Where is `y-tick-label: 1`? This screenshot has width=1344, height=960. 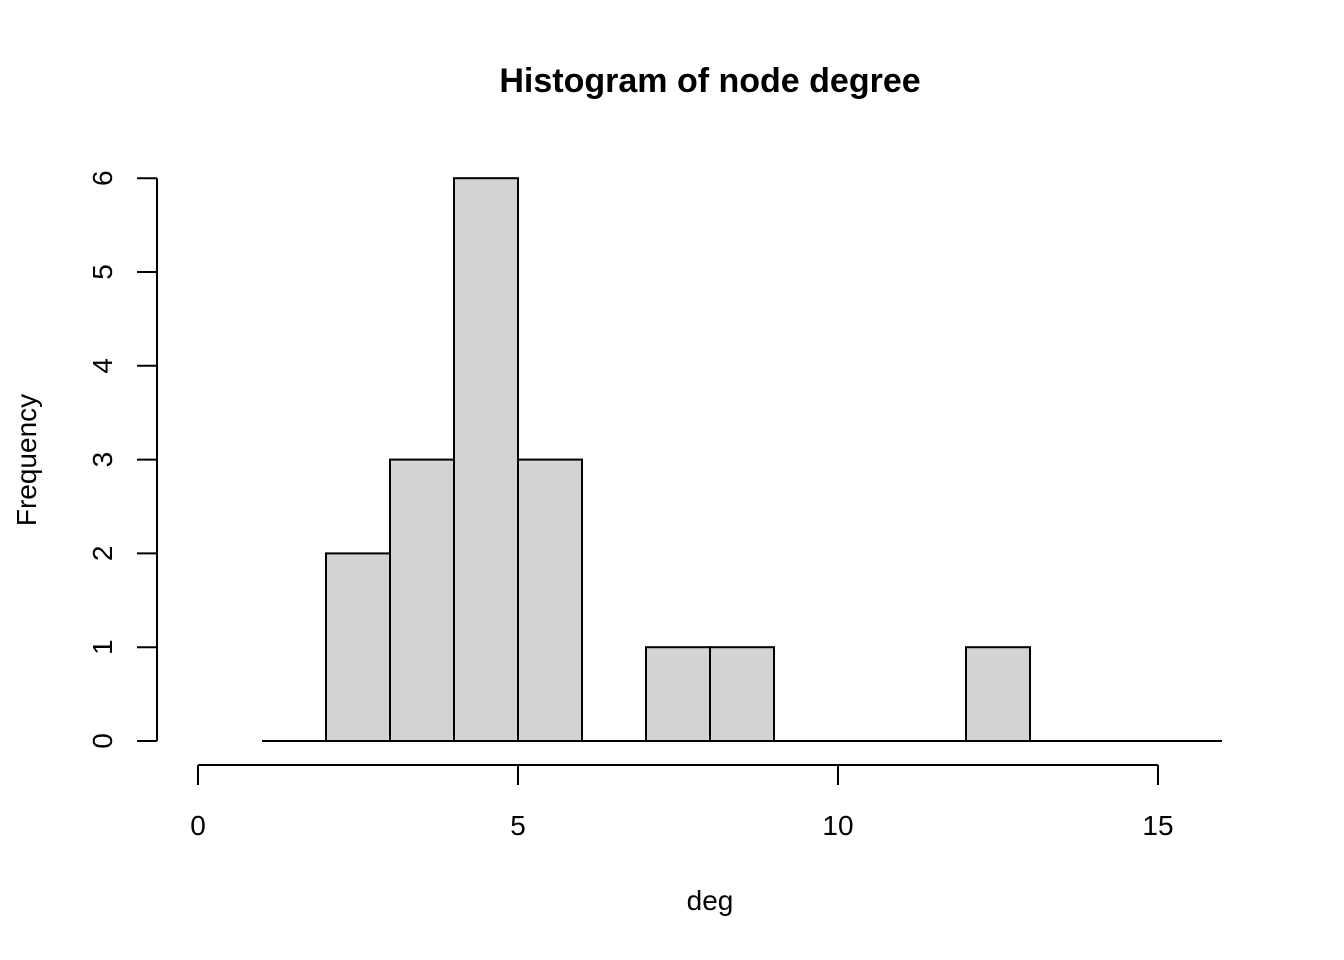 y-tick-label: 1 is located at coordinates (102, 647).